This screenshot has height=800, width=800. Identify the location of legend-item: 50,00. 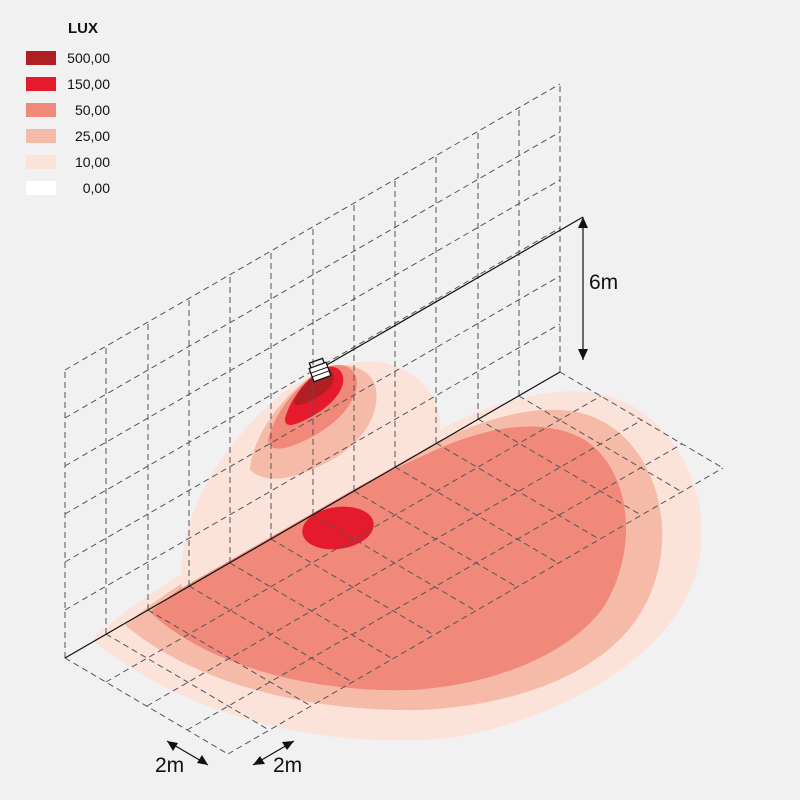
(86, 110).